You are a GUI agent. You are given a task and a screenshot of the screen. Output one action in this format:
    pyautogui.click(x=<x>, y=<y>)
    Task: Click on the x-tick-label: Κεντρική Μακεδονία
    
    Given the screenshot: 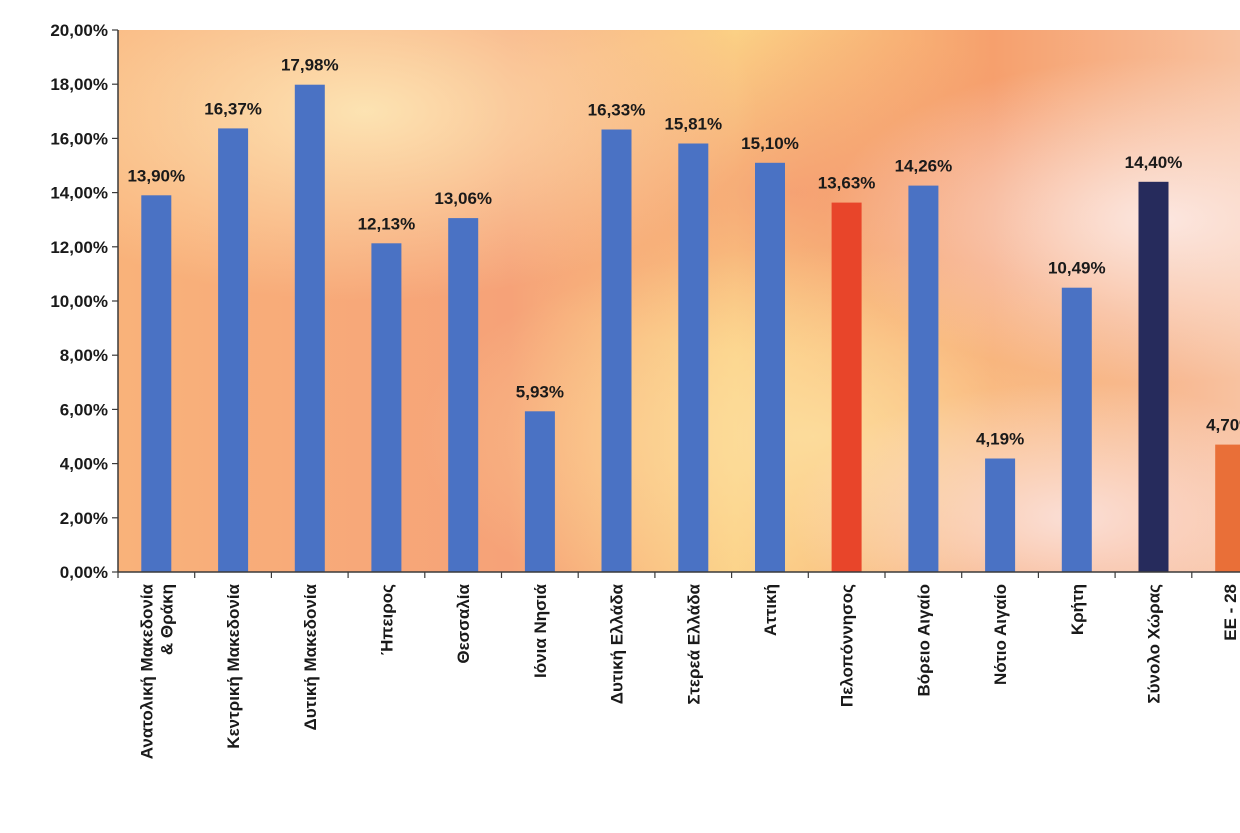 What is the action you would take?
    pyautogui.click(x=233, y=665)
    